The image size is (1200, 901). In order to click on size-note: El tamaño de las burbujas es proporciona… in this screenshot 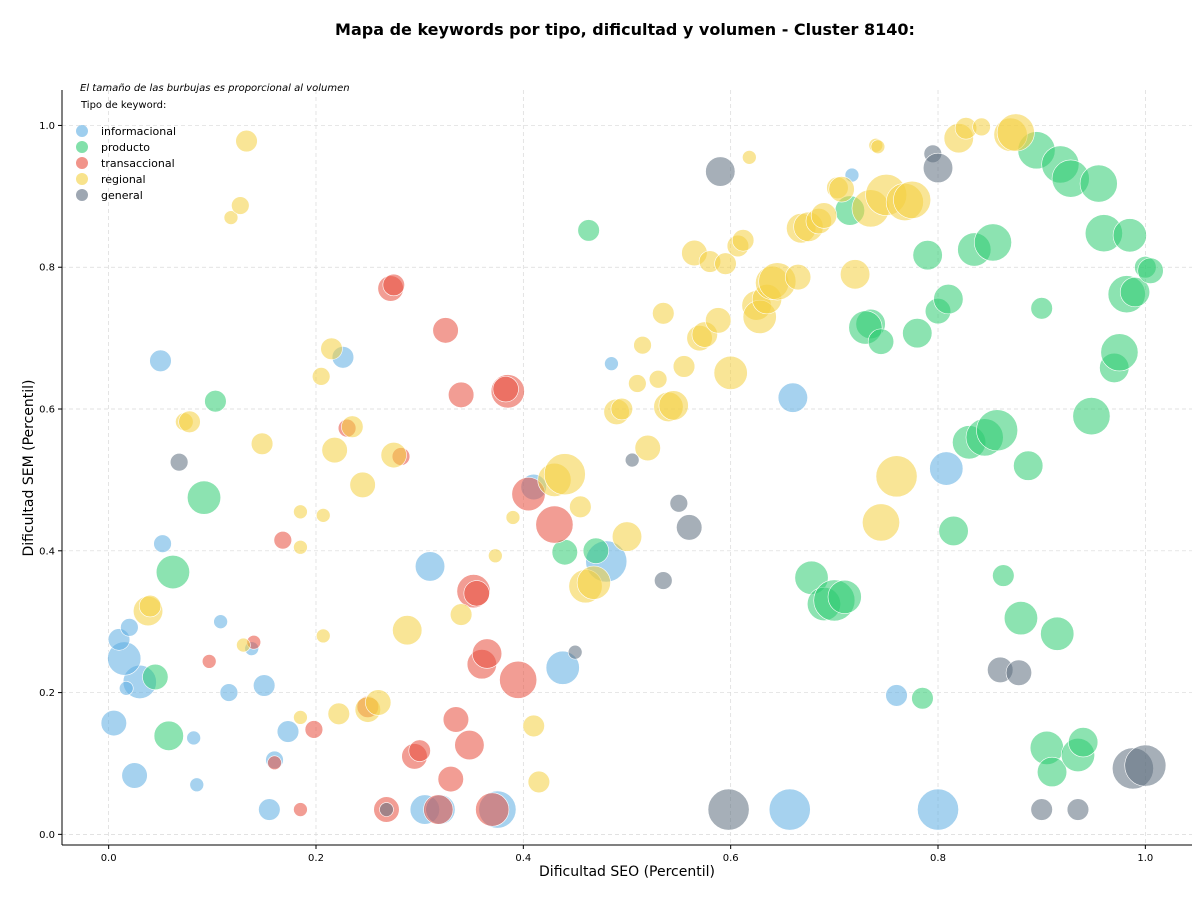, I will do `click(215, 88)`.